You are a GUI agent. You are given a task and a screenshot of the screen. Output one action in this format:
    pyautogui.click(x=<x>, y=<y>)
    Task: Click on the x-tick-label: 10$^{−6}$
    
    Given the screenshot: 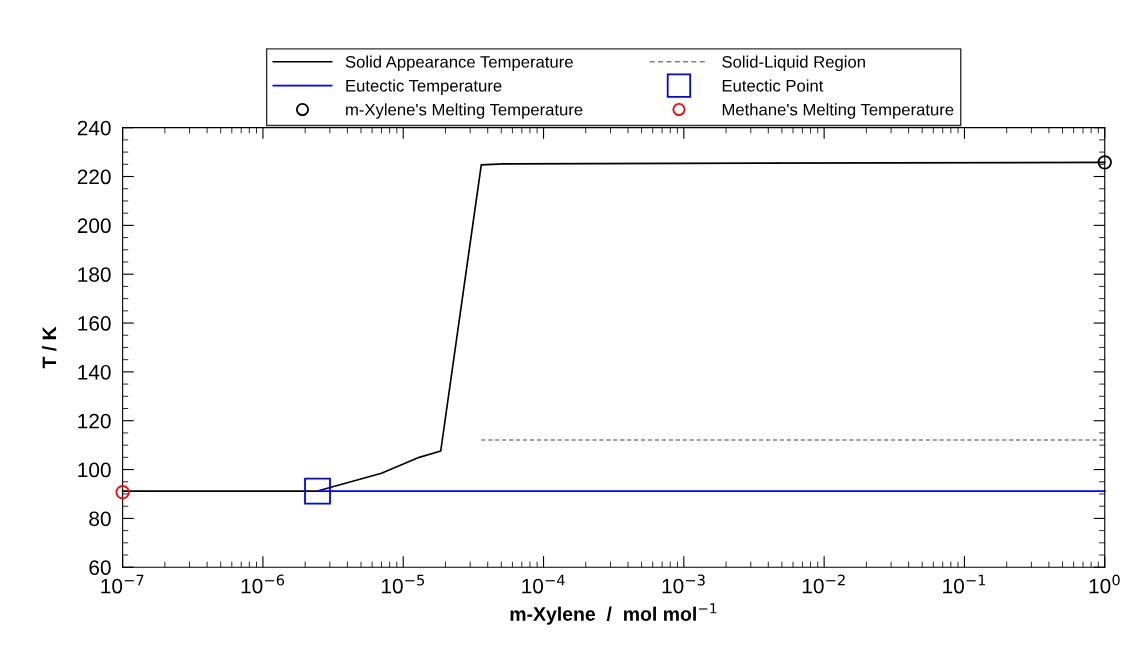 What is the action you would take?
    pyautogui.click(x=263, y=584)
    